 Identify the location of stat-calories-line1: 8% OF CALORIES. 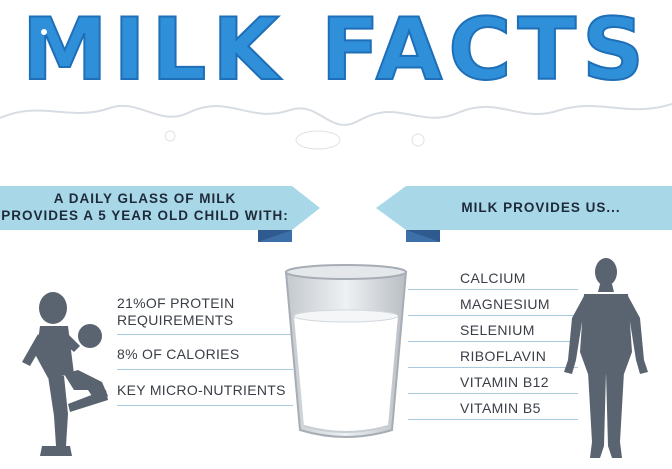
(178, 354).